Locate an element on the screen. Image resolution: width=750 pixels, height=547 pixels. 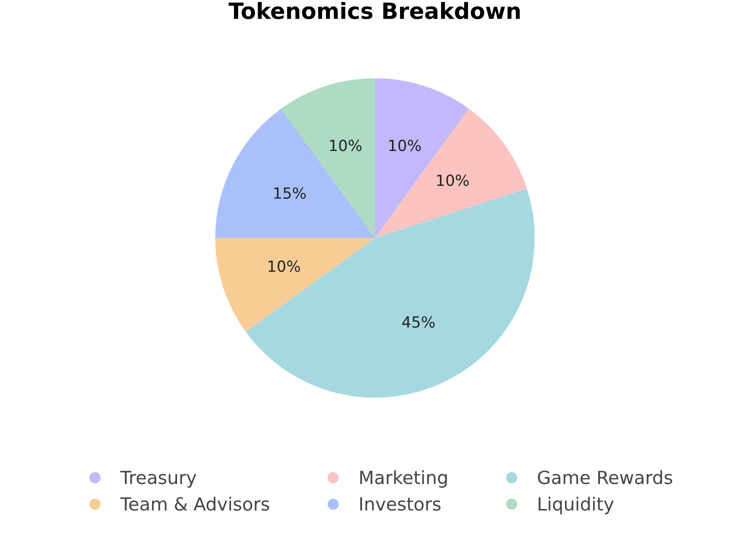
legend-label: Treasury is located at coordinates (158, 479).